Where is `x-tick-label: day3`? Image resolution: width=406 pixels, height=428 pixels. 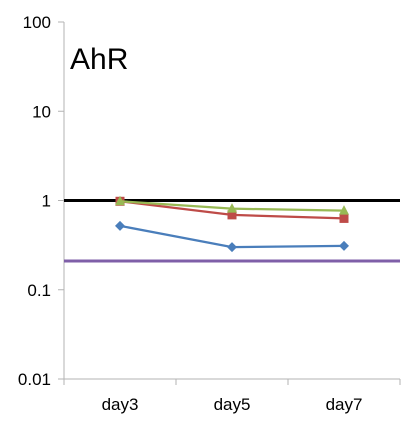 x-tick-label: day3 is located at coordinates (120, 404).